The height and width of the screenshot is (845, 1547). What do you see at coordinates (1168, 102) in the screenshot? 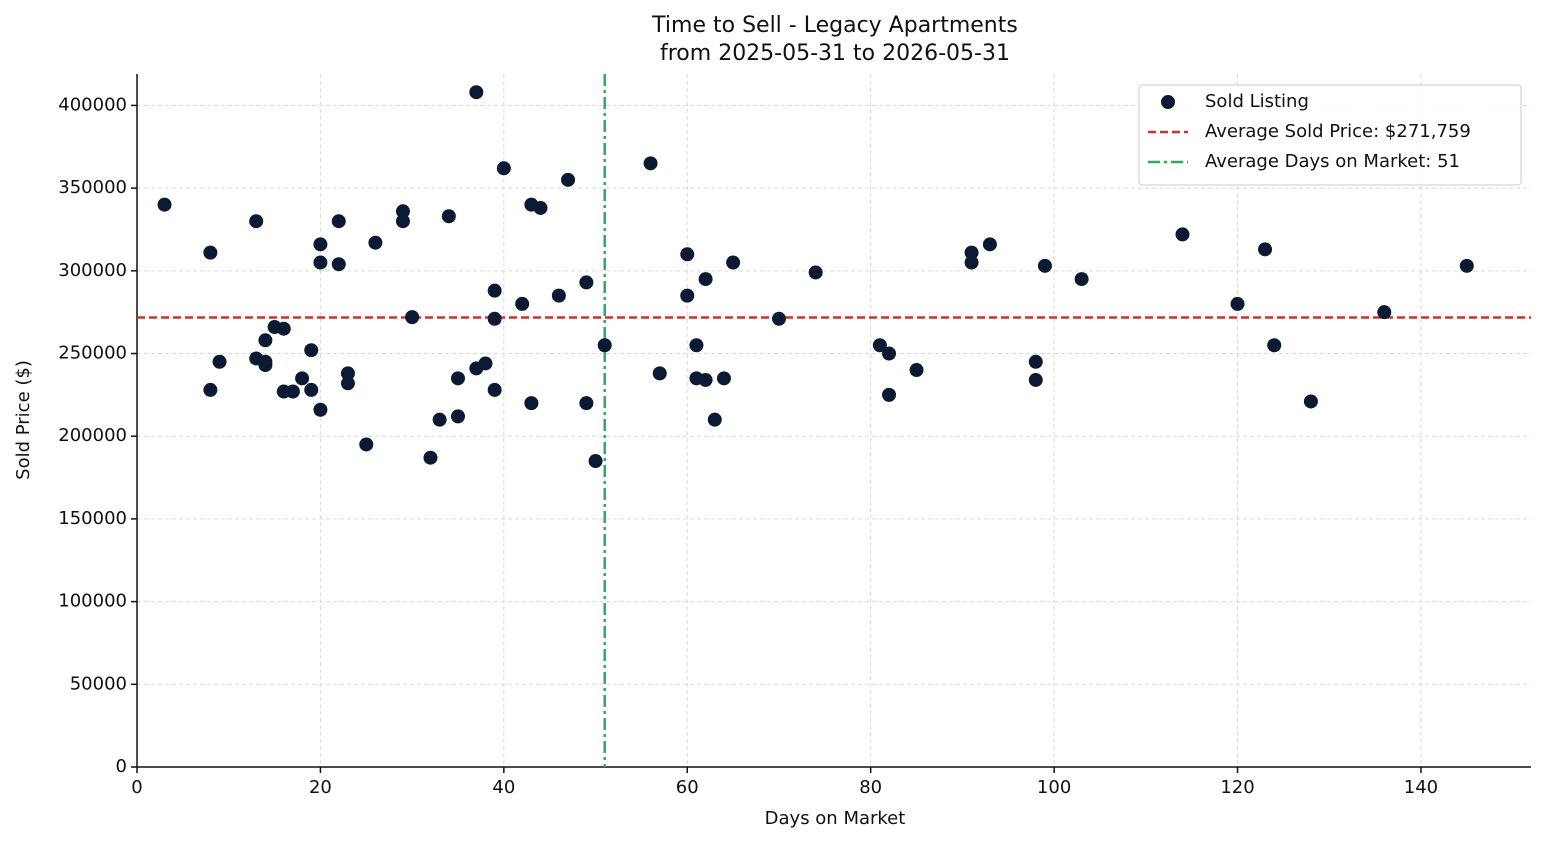
I see `legend-marker` at bounding box center [1168, 102].